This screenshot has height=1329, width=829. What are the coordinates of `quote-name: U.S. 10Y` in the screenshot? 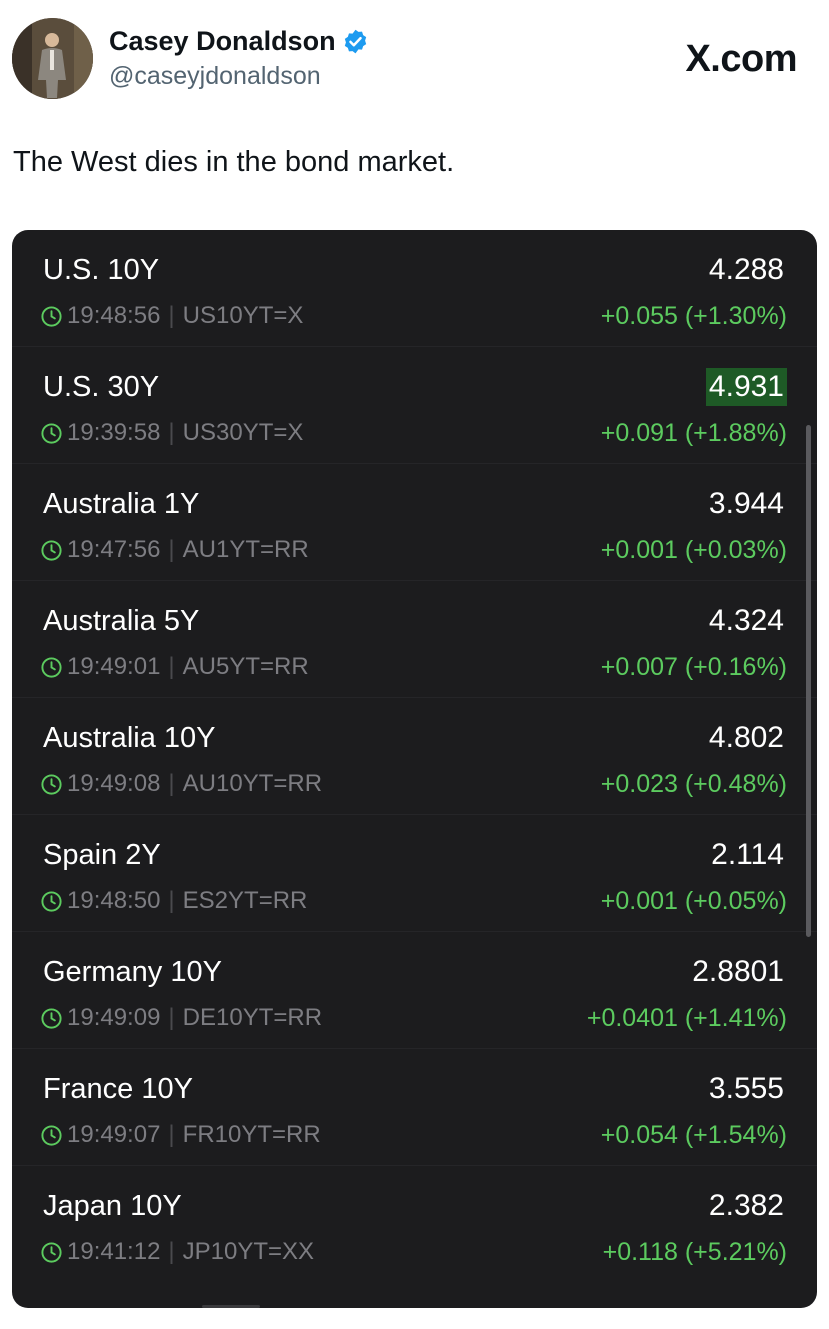 It's located at (101, 270).